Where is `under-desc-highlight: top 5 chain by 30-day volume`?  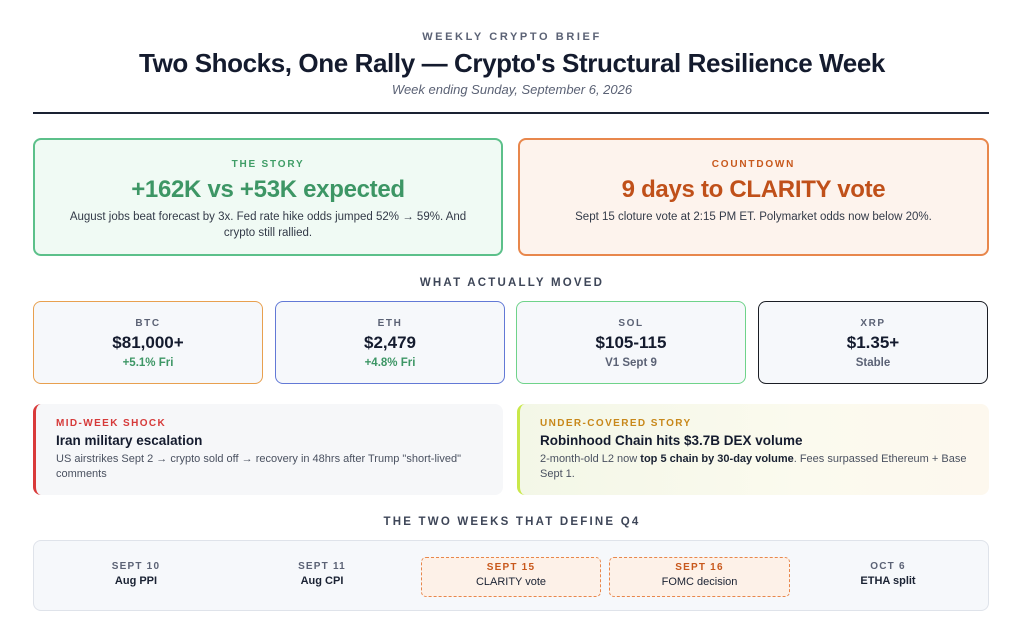
under-desc-highlight: top 5 chain by 30-day volume is located at coordinates (717, 459).